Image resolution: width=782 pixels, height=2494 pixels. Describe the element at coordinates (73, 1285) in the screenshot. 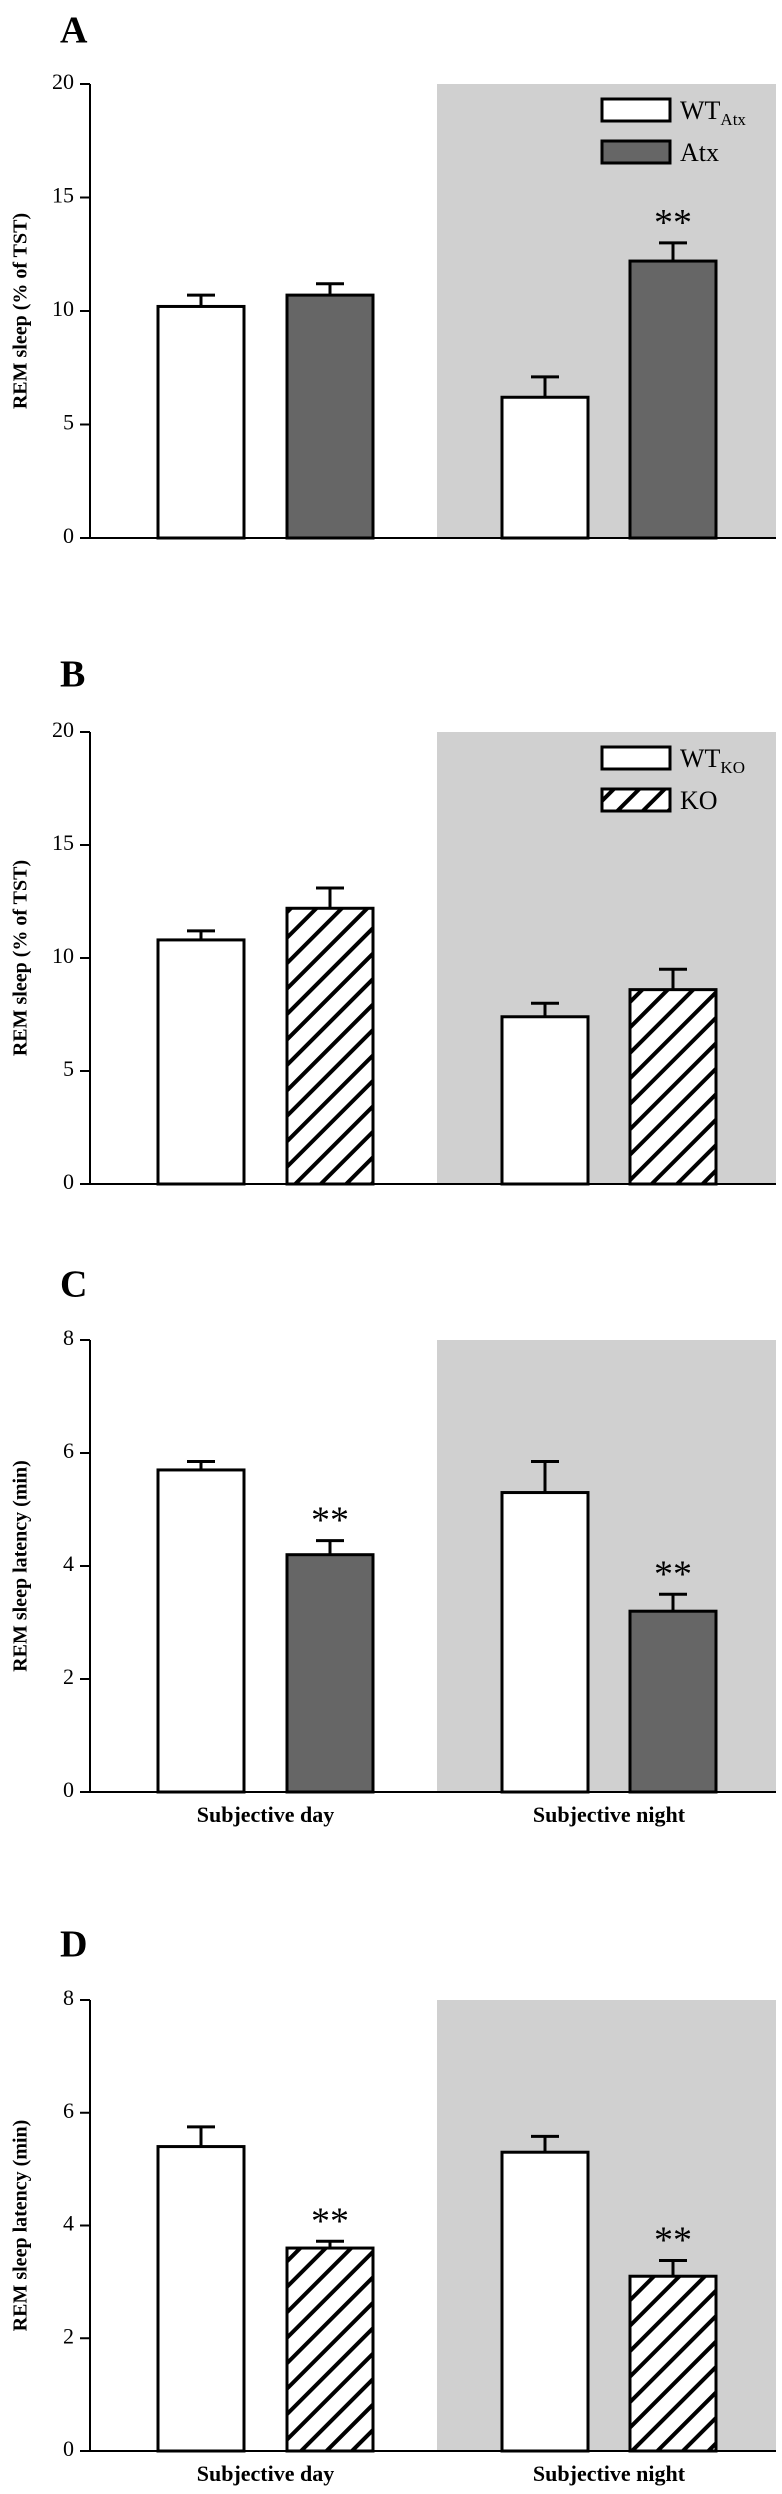

I see `panel-letter: C` at that location.